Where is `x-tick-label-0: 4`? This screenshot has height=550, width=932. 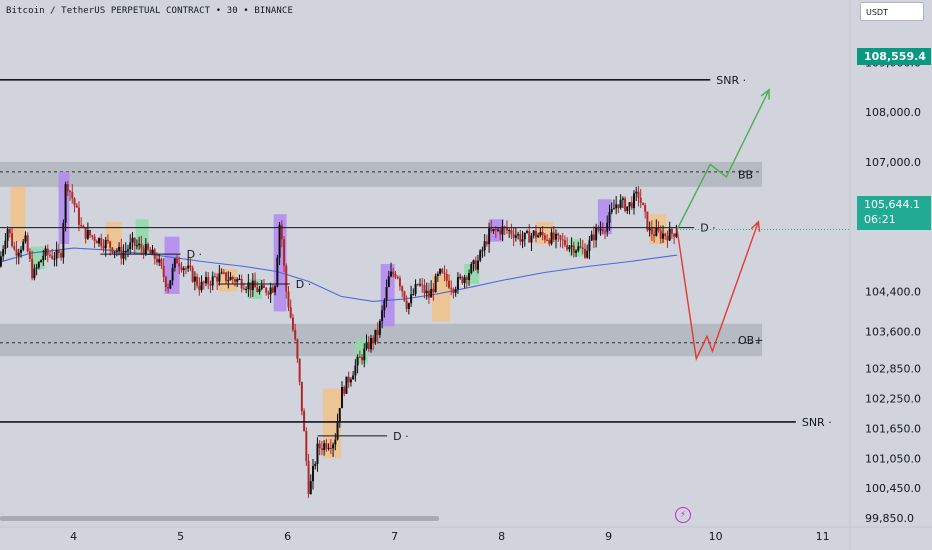
x-tick-label-0: 4 is located at coordinates (73, 536).